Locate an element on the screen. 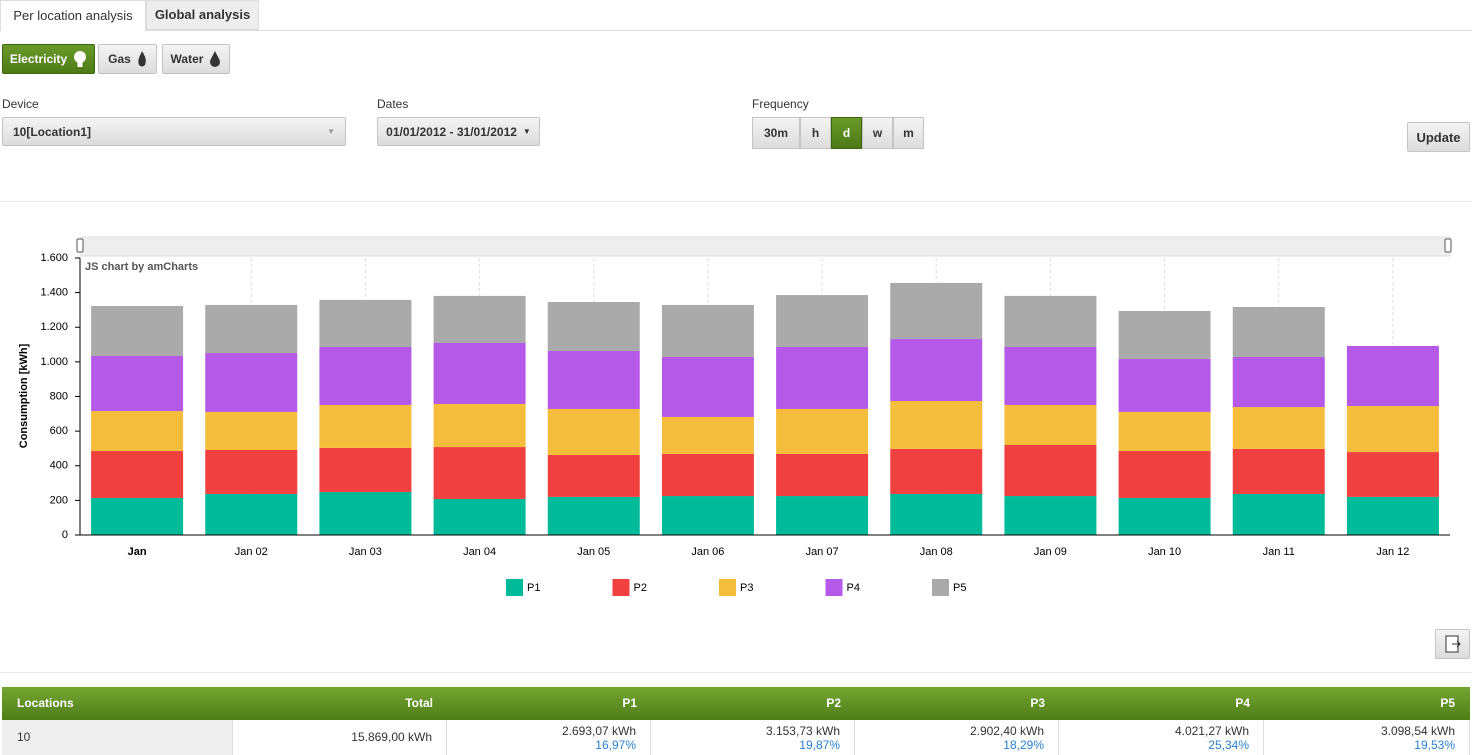 The width and height of the screenshot is (1472, 755). x-tick-label: Jan 08 is located at coordinates (936, 552).